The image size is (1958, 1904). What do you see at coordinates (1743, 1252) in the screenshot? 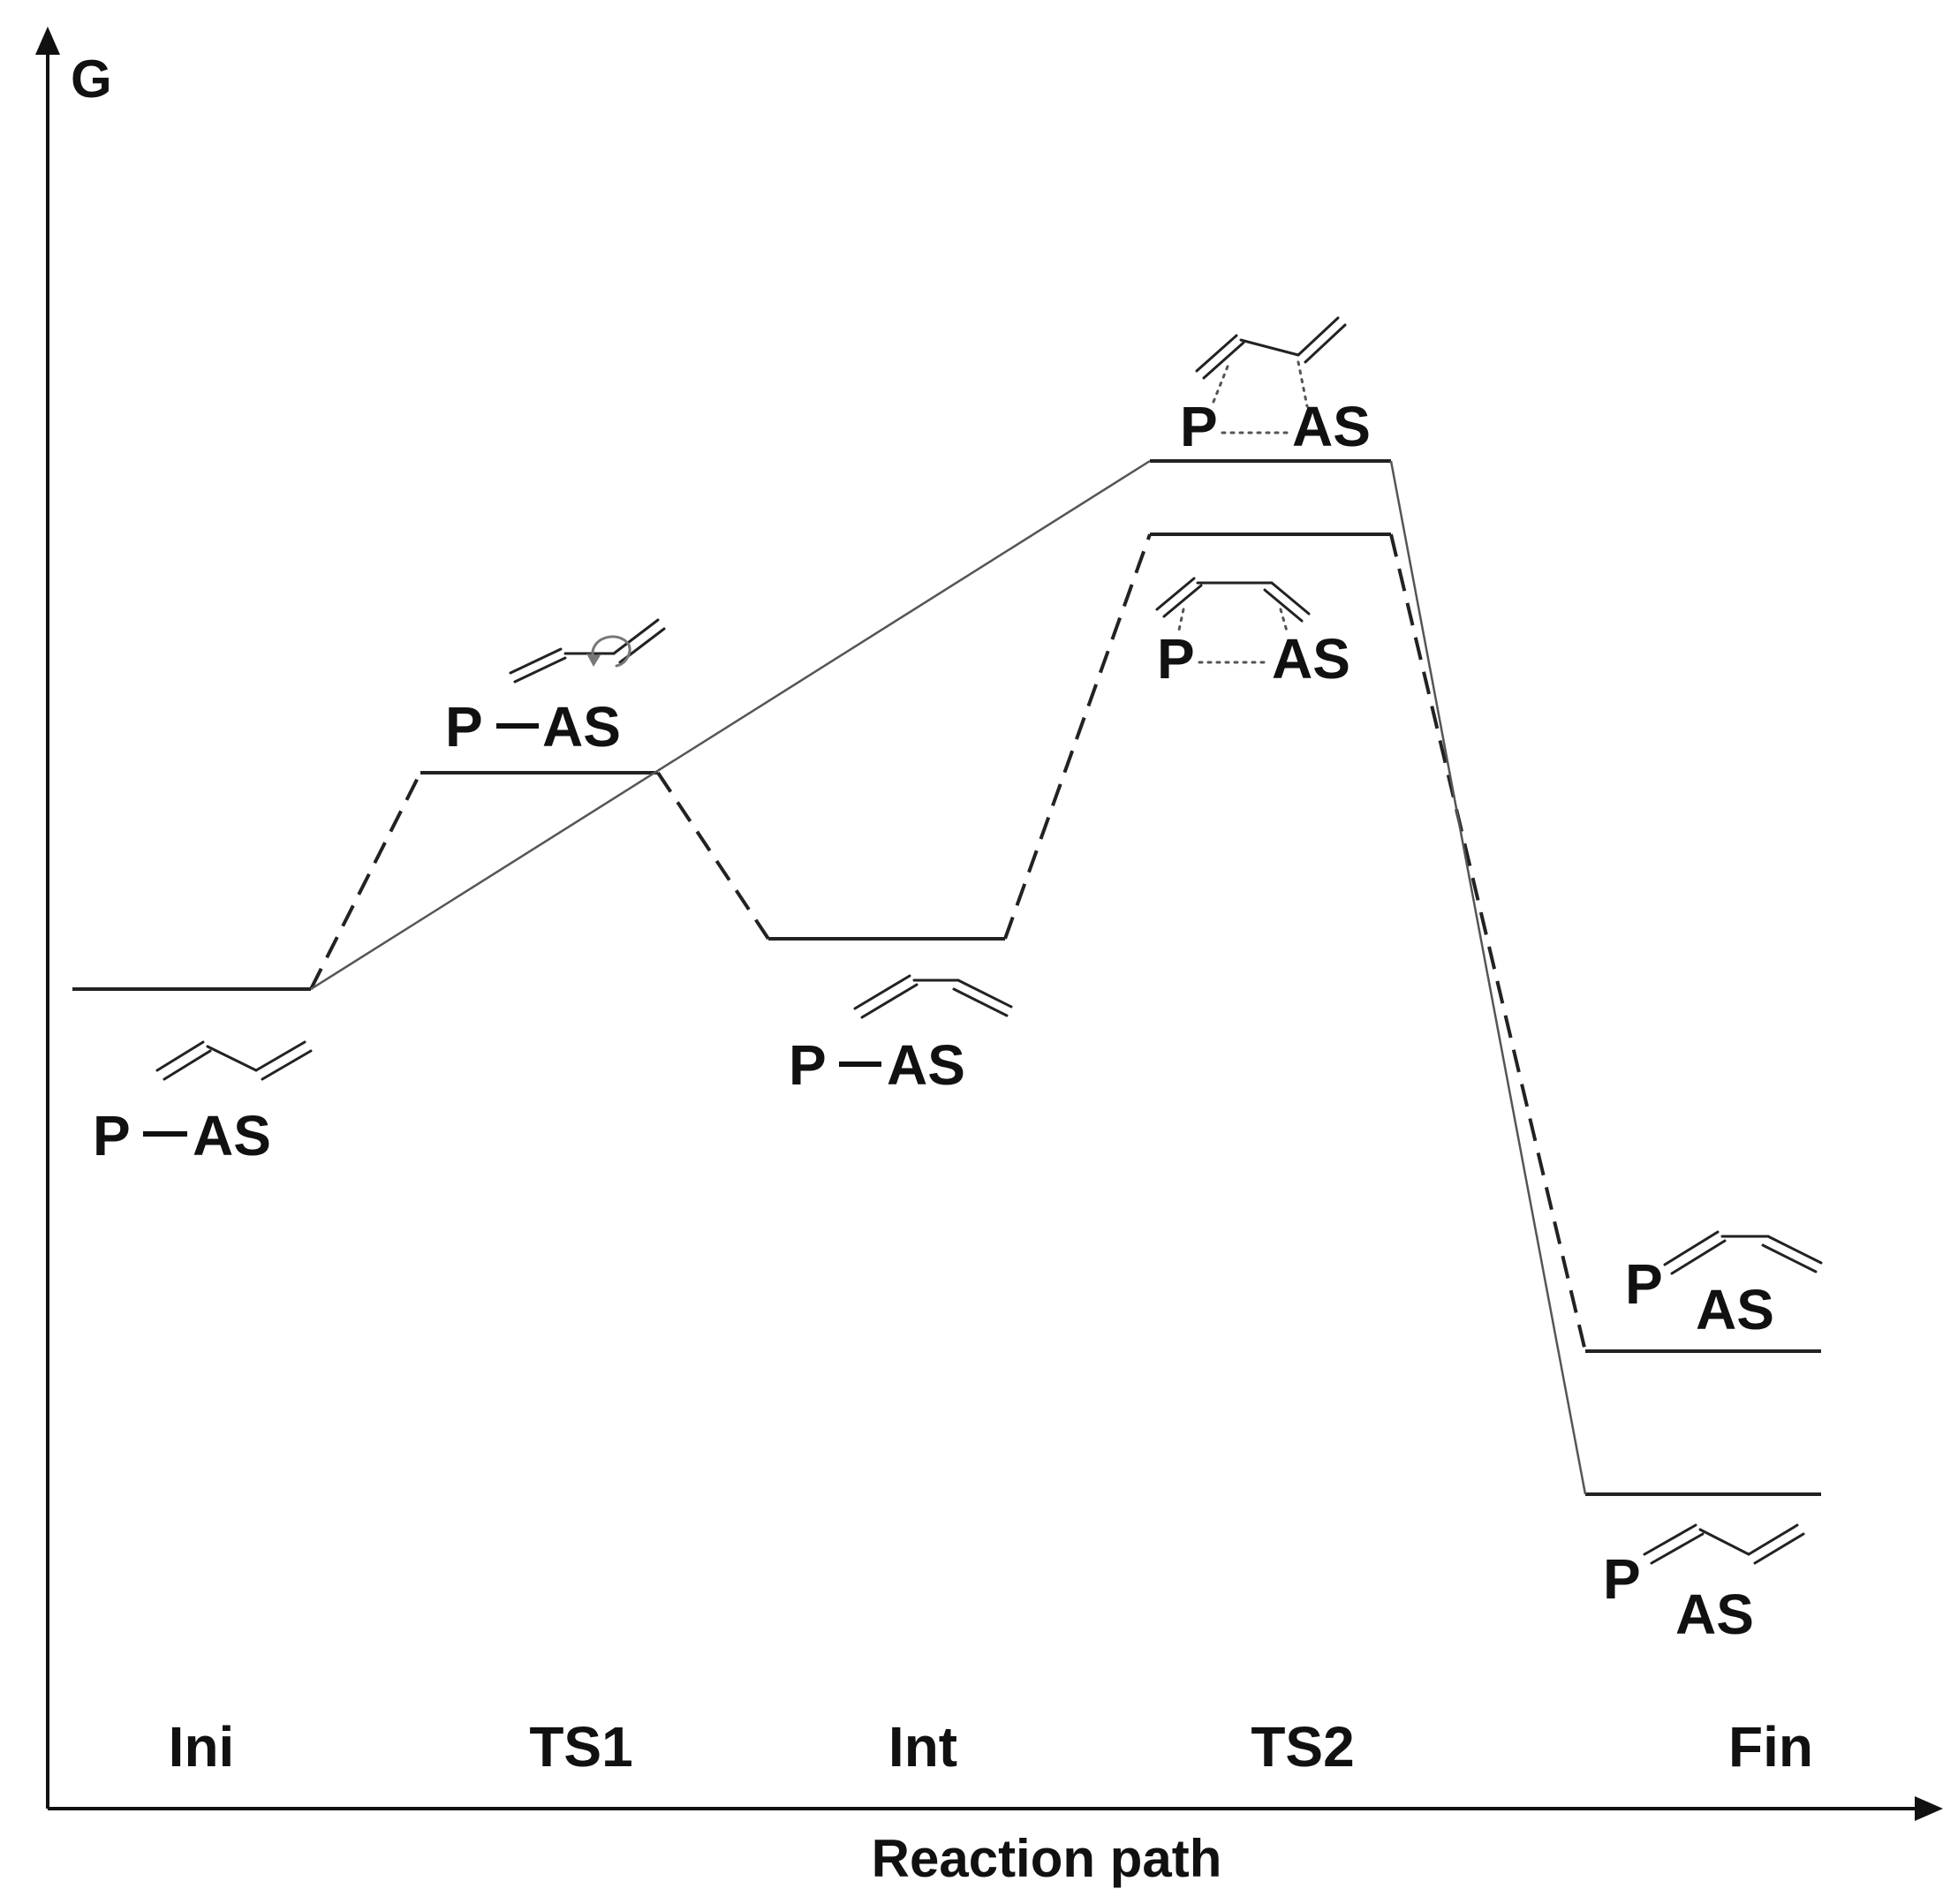
I see `molecule-fin-upper-icon` at bounding box center [1743, 1252].